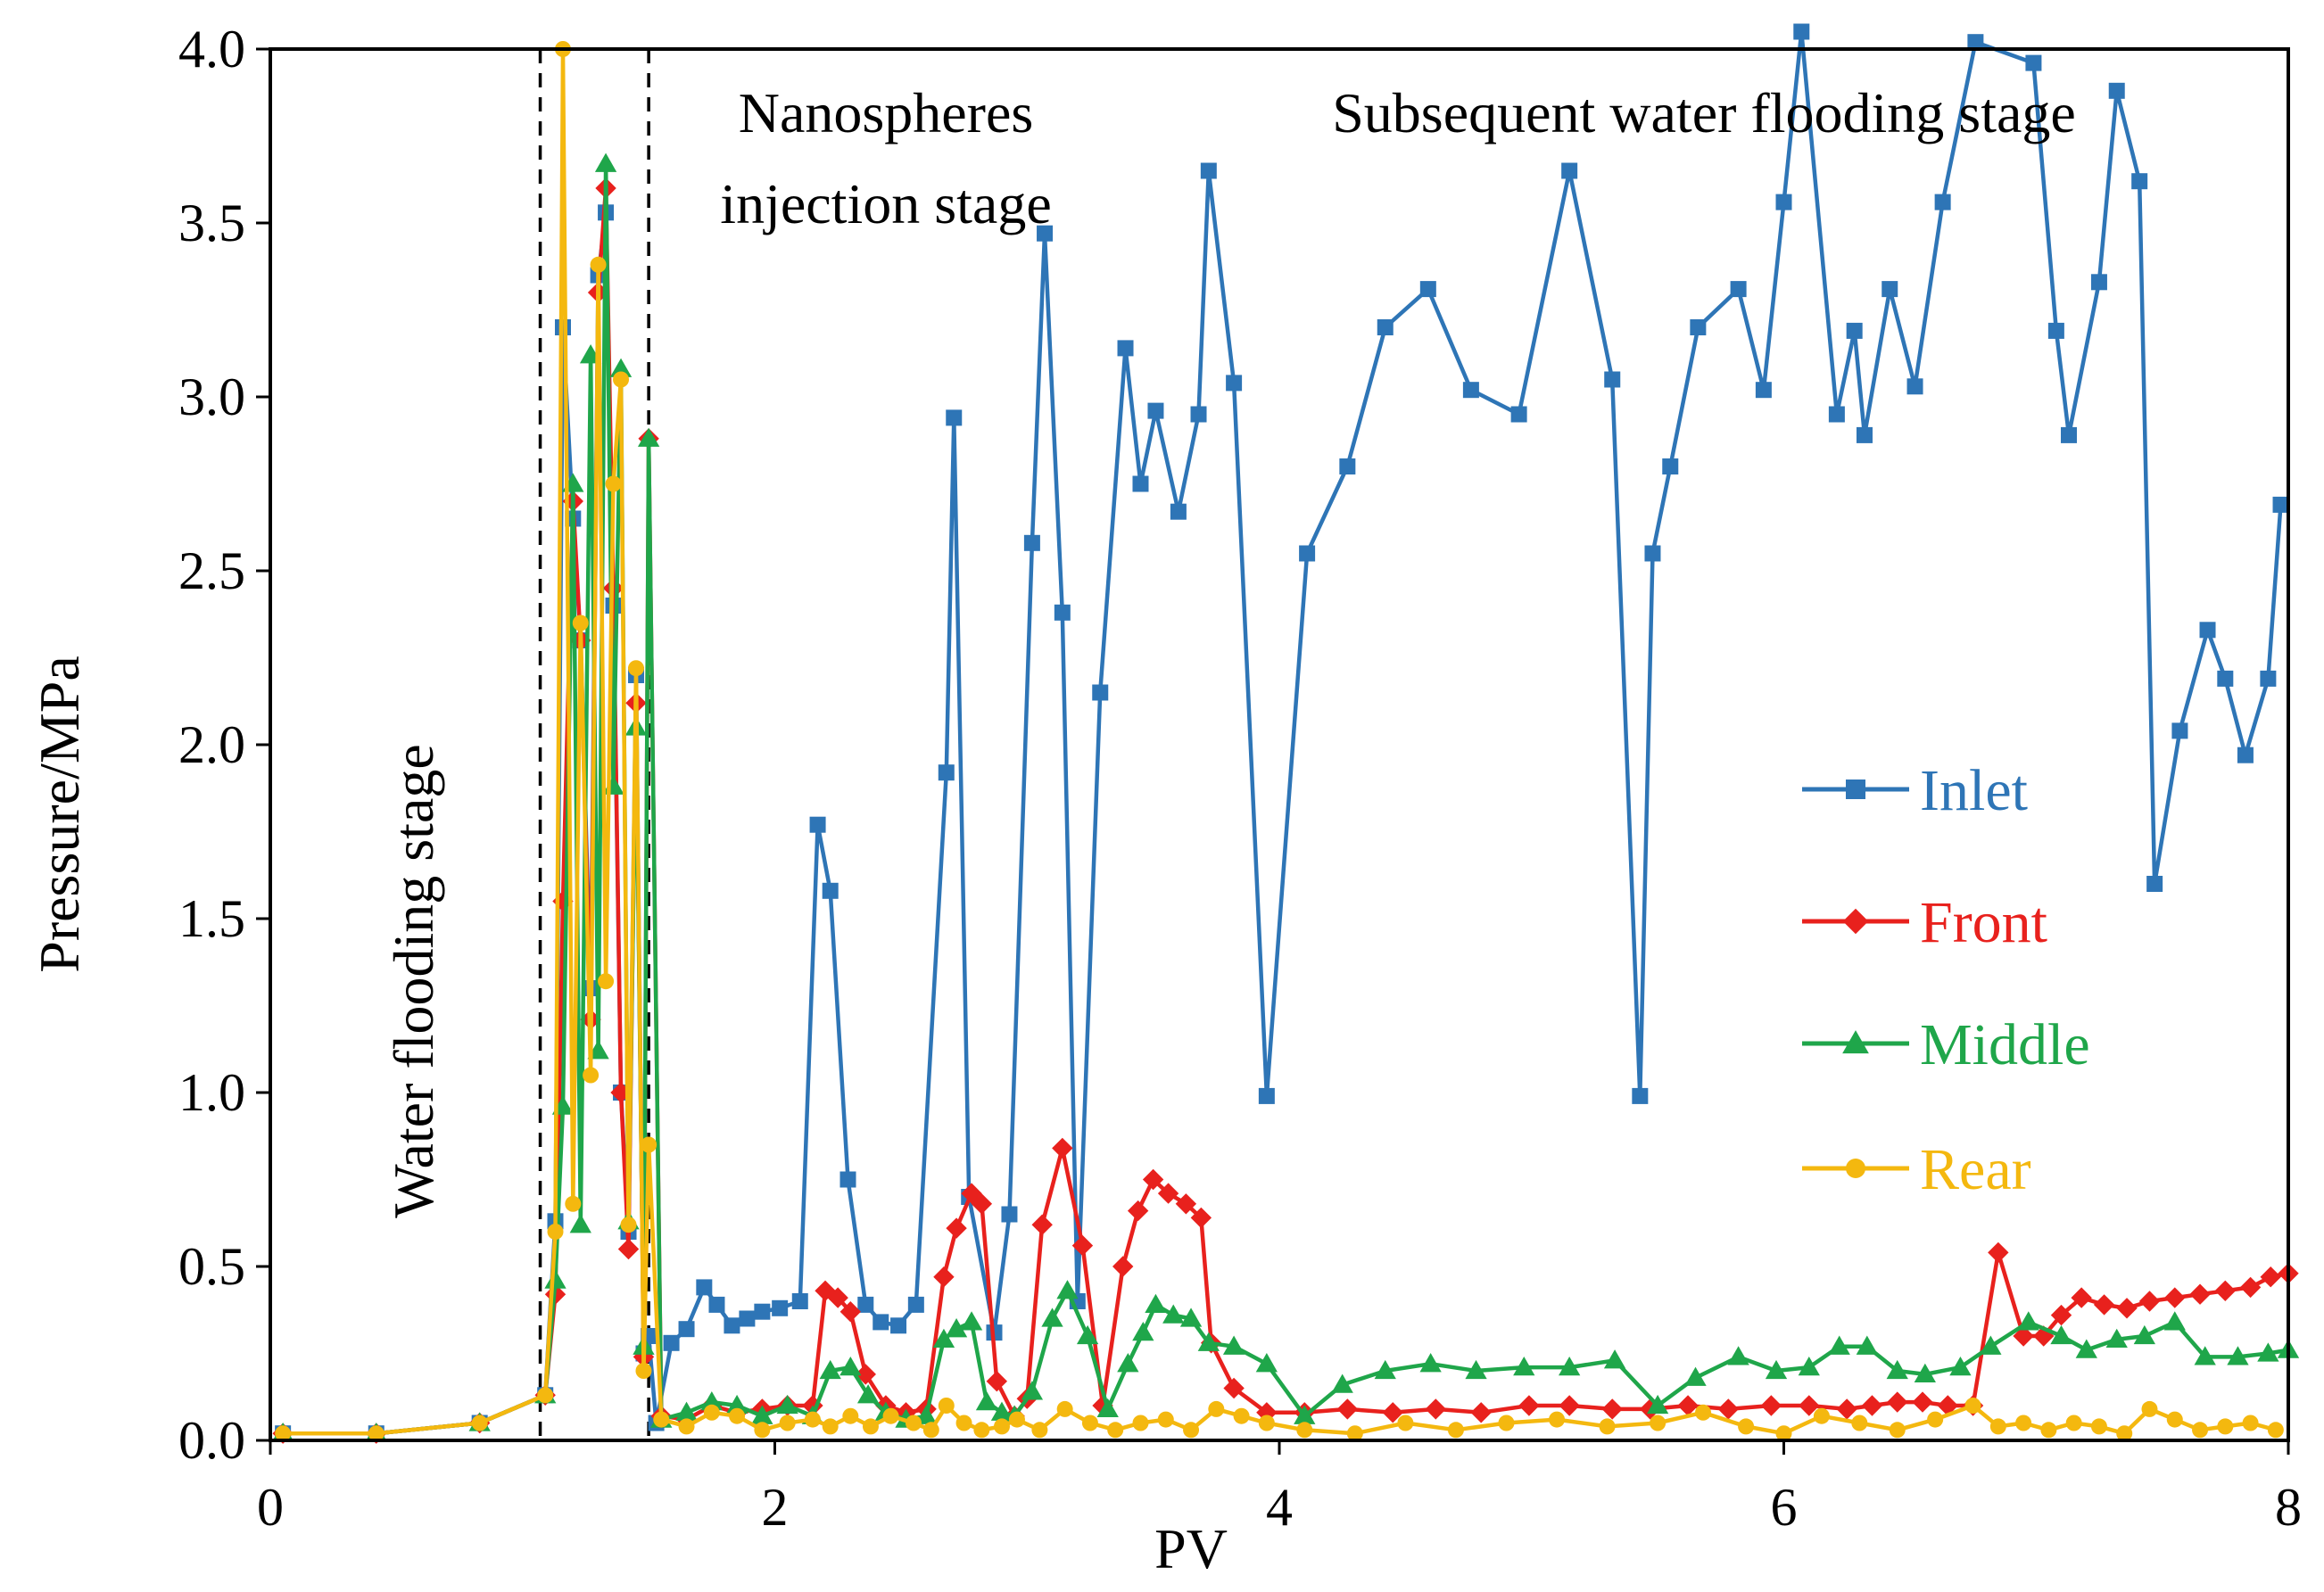  I want to click on legend-marker-inlet, so click(1856, 790).